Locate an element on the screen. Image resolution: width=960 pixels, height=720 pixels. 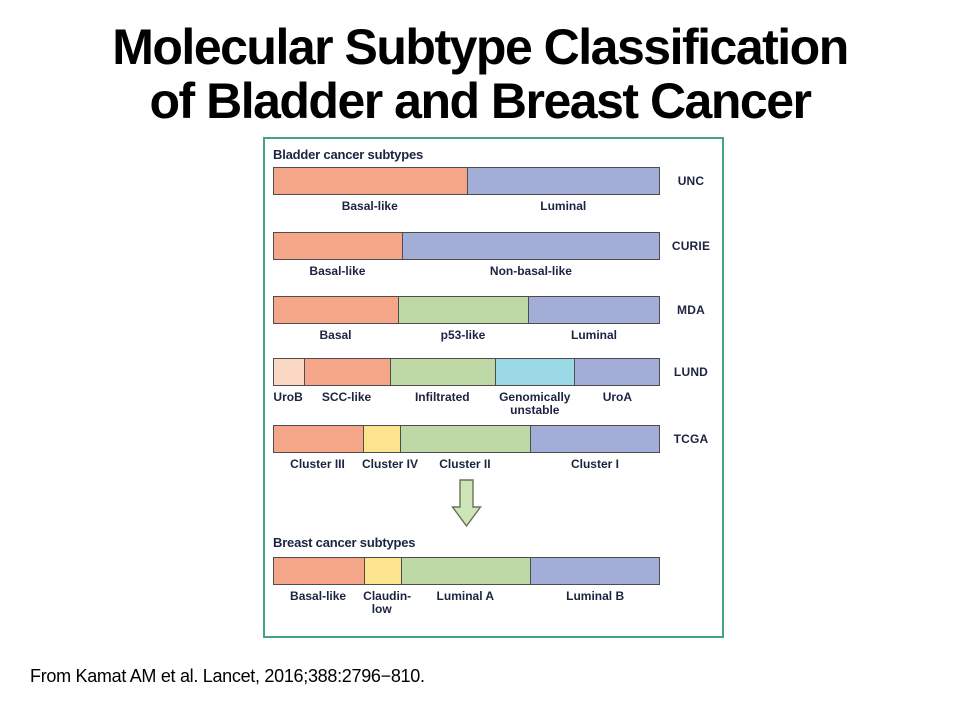
arrow-wrap is located at coordinates (466, 503).